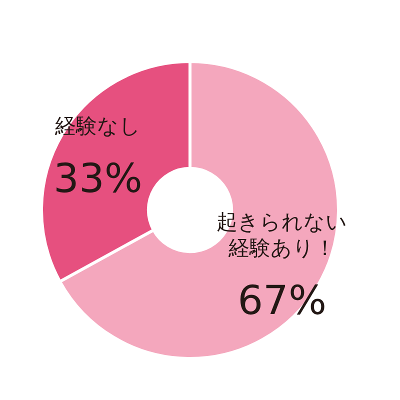 Image resolution: width=400 pixels, height=400 pixels. Describe the element at coordinates (282, 301) in the screenshot. I see `data-label: 67%` at that location.